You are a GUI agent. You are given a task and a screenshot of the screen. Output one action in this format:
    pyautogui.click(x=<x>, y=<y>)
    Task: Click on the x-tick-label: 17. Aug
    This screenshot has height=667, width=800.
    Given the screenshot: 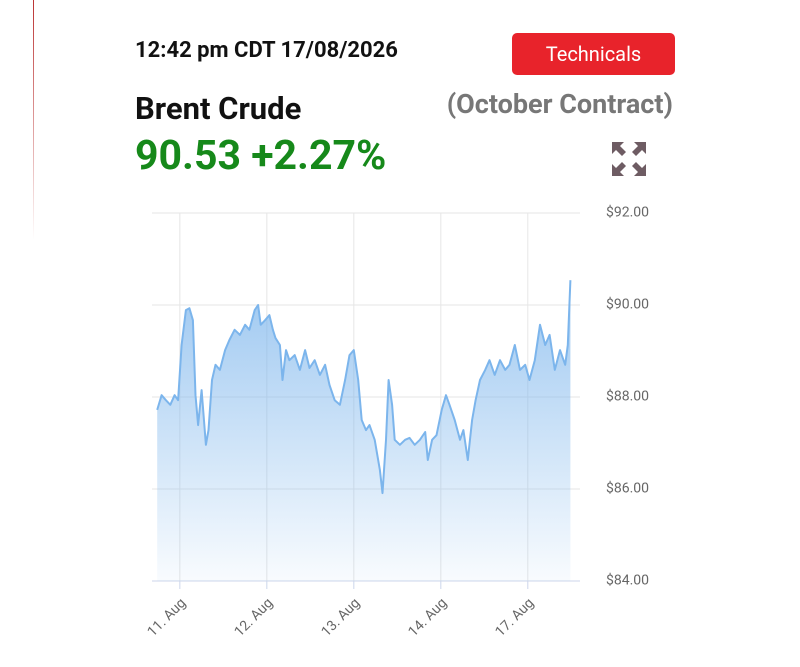 What is the action you would take?
    pyautogui.click(x=514, y=617)
    